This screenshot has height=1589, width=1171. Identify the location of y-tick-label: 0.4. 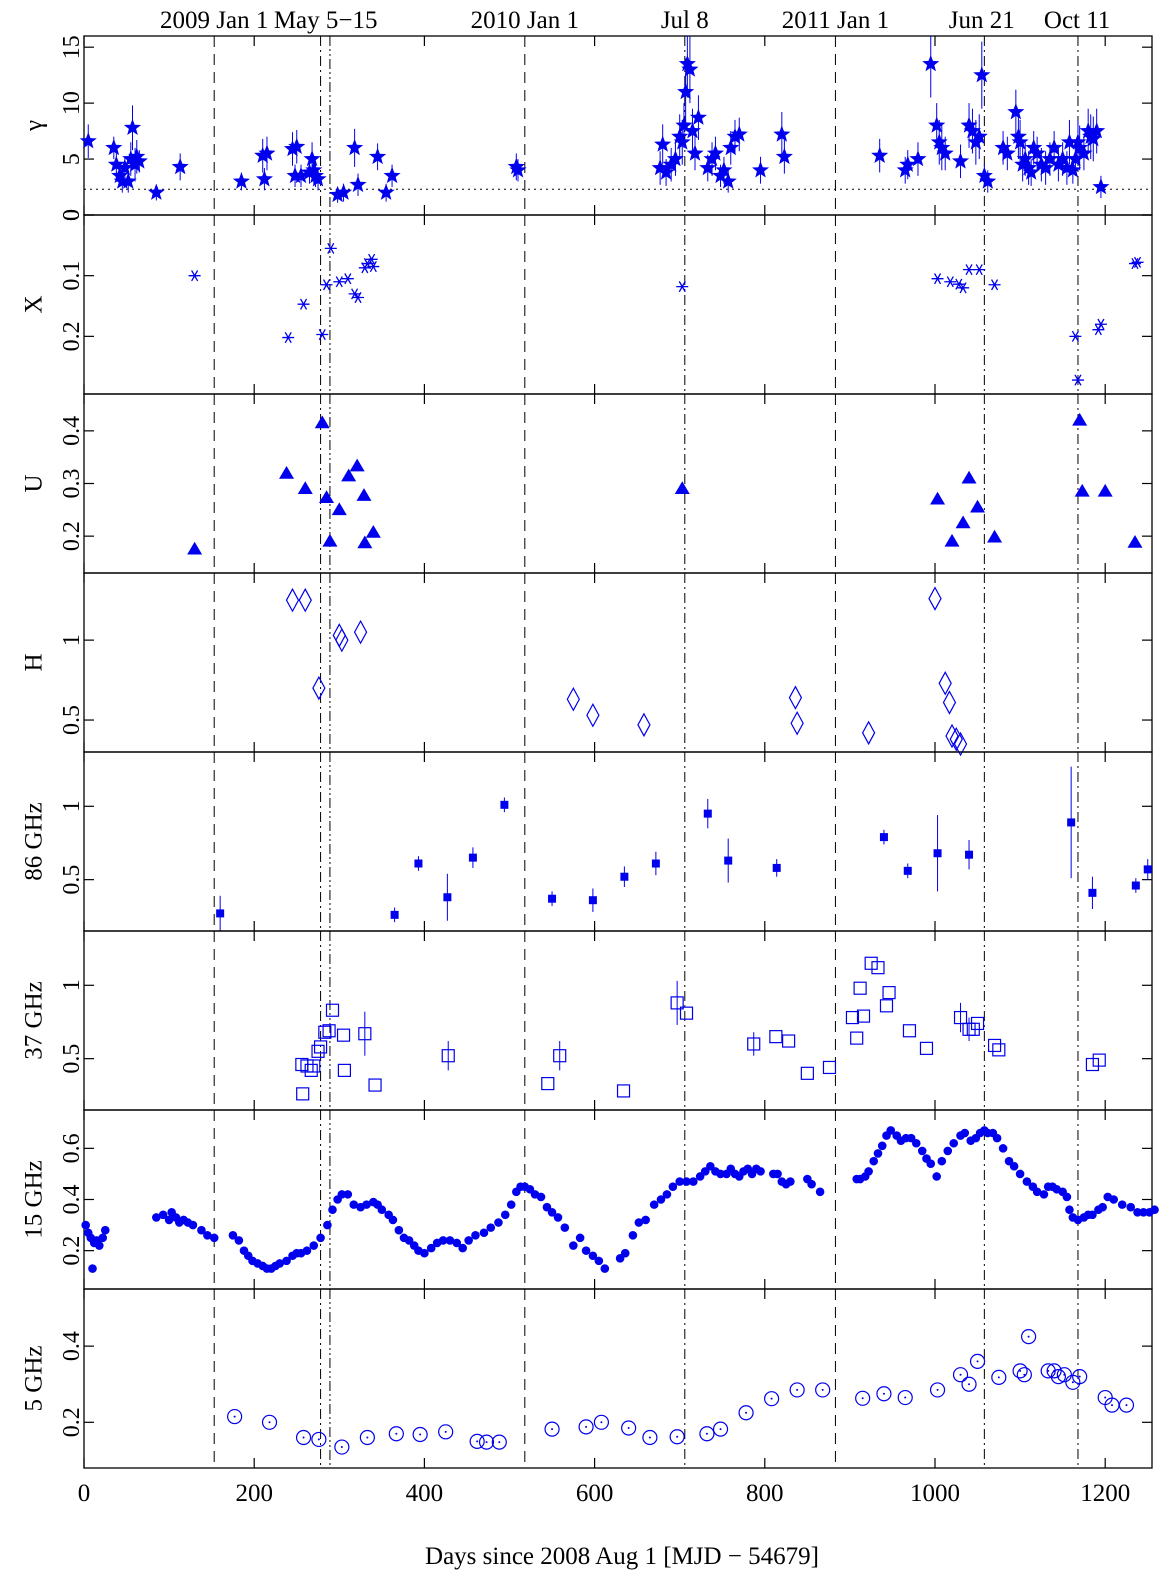
(72, 431).